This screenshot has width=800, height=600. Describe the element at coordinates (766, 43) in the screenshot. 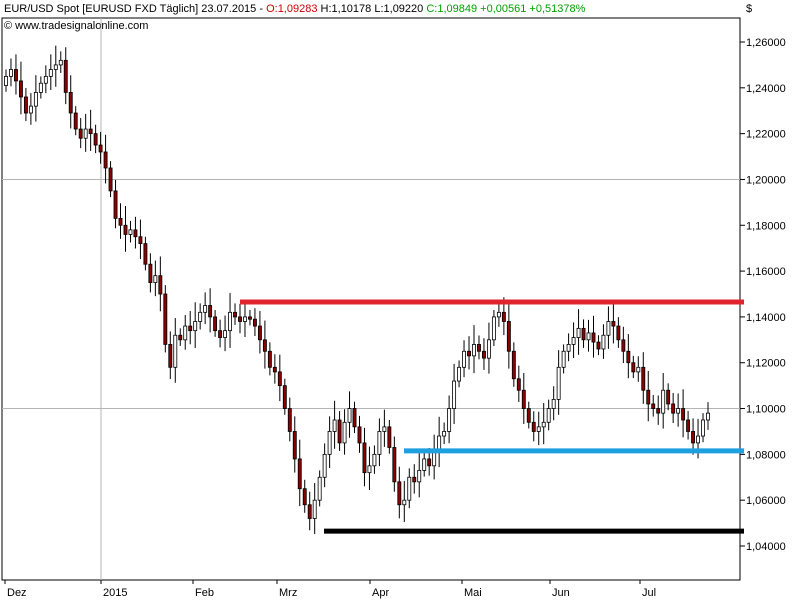

I see `y-tick-label: 1,26000` at that location.